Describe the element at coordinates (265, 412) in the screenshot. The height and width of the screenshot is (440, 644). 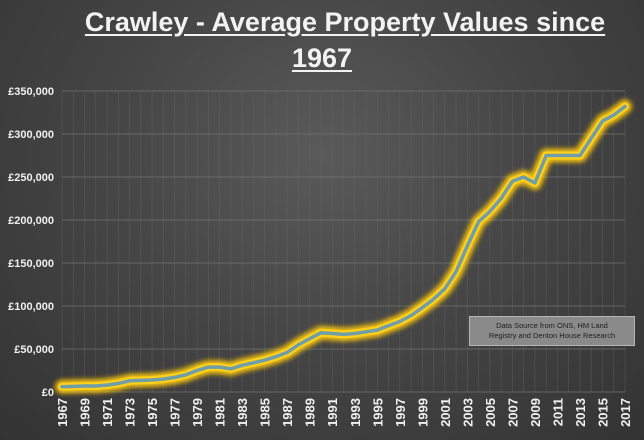
I see `x-tick-label: 1985` at that location.